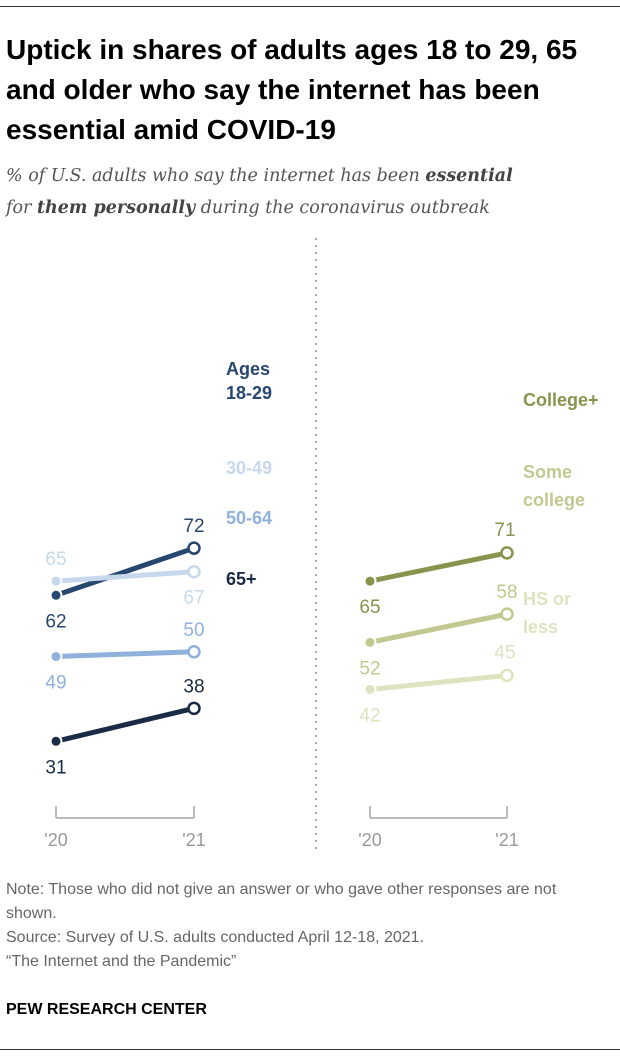 Image resolution: width=620 pixels, height=1062 pixels. What do you see at coordinates (310, 6) in the screenshot?
I see `top-rule` at bounding box center [310, 6].